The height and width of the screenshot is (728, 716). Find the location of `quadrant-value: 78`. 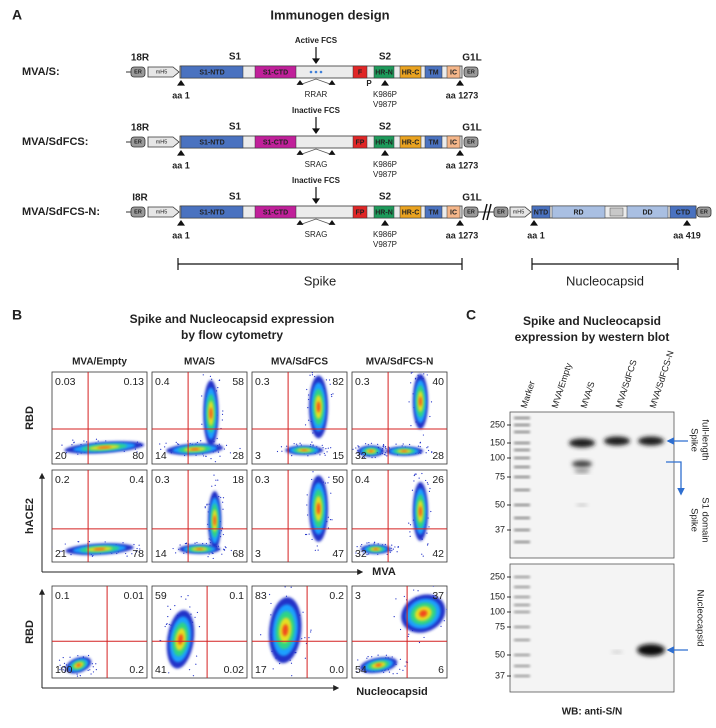

quadrant-value: 78 is located at coordinates (138, 554).